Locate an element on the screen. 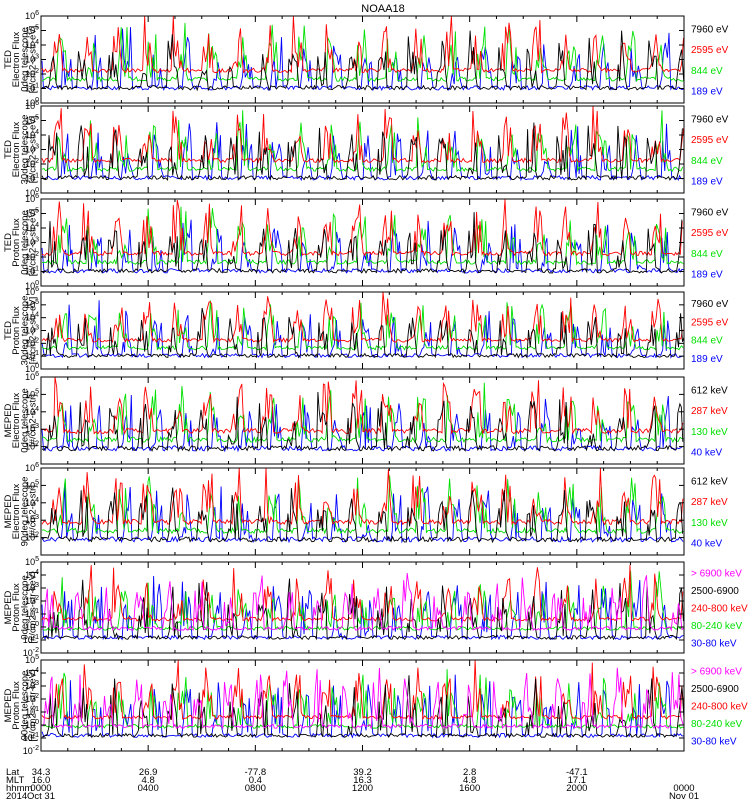 The width and height of the screenshot is (750, 800). panel-frame is located at coordinates (362, 59).